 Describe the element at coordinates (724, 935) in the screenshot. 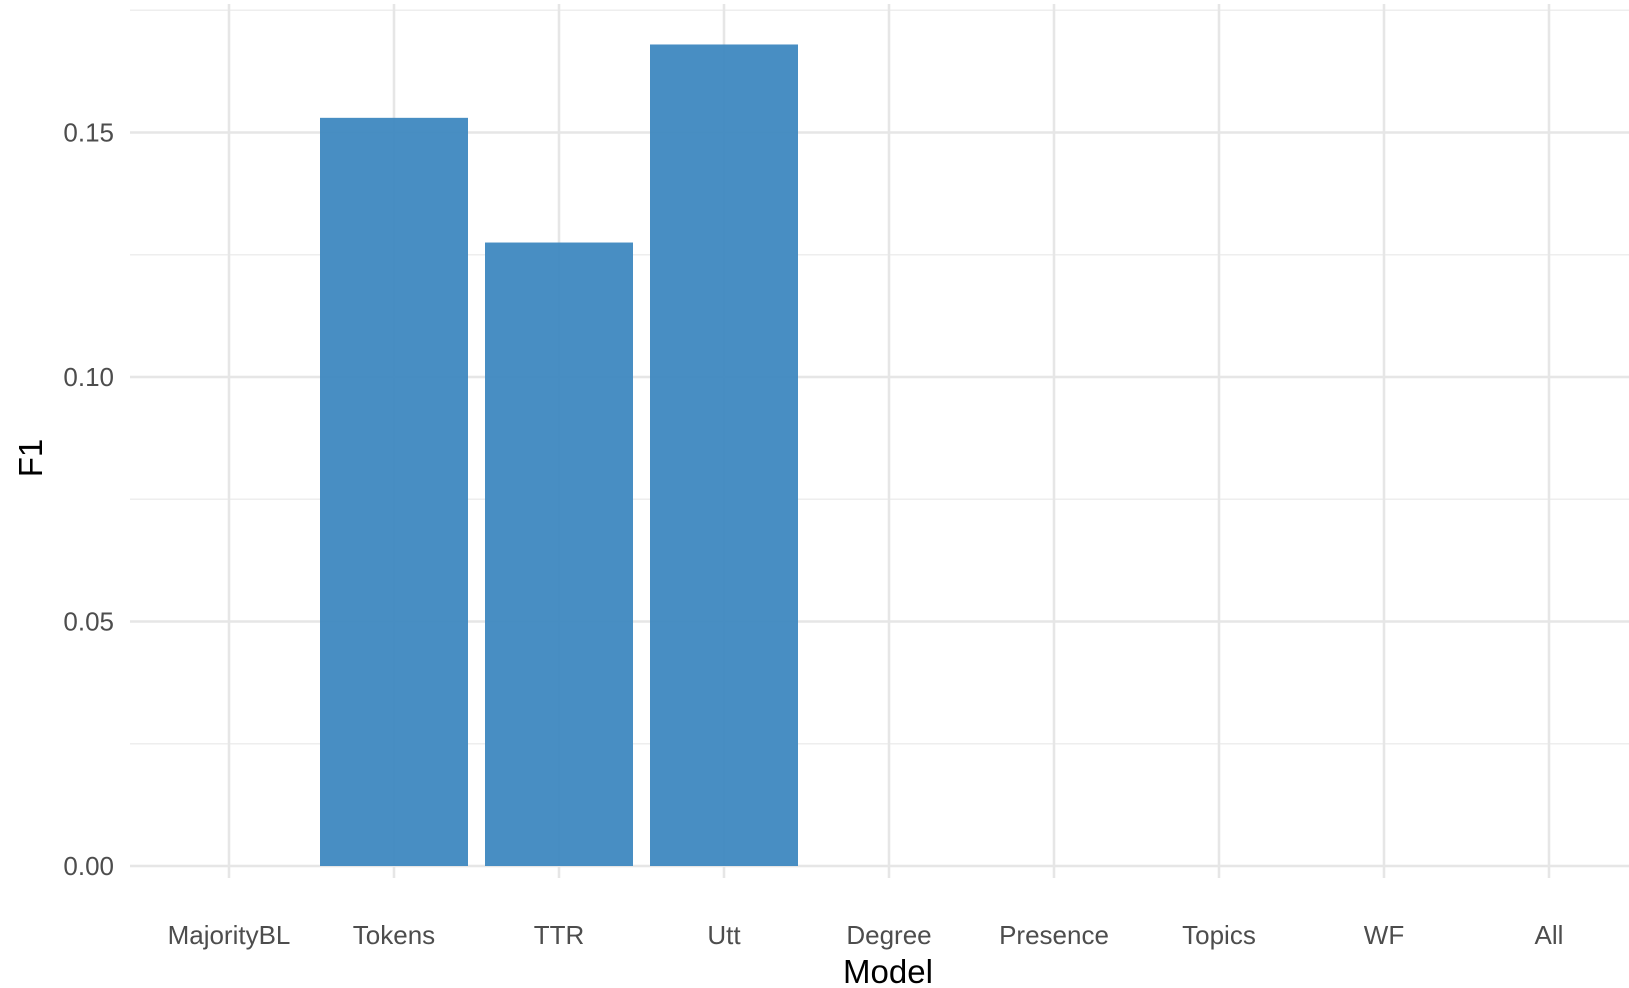

I see `x-tick-label: Utt` at that location.